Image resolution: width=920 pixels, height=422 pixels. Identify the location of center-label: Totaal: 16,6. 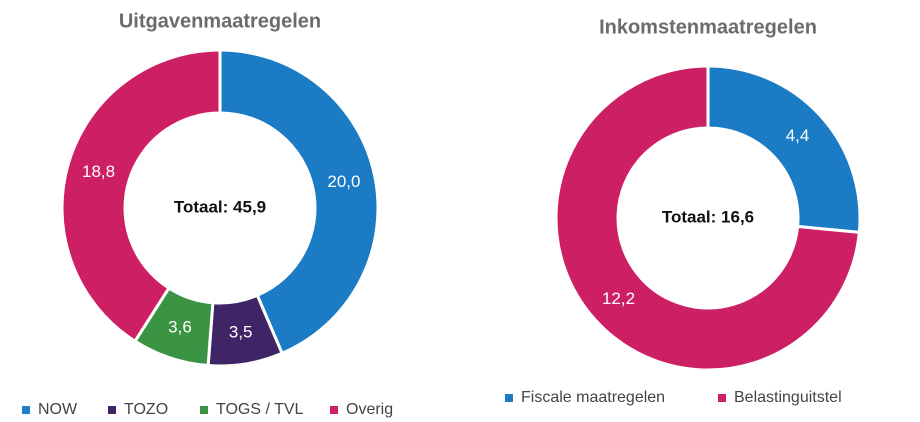
(708, 216).